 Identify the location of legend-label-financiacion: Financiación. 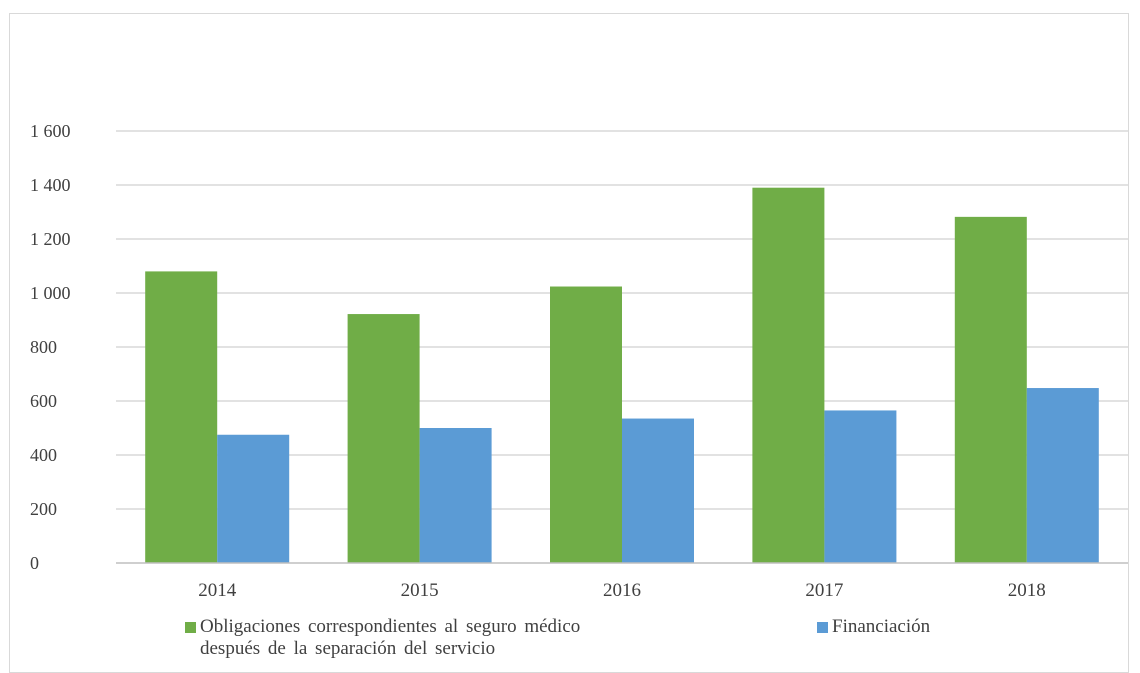
(881, 626).